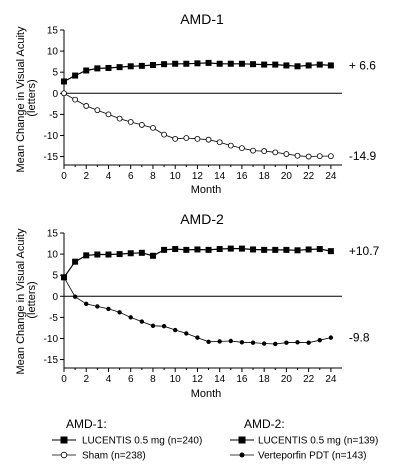  I want to click on x-tick-label: 18, so click(265, 379).